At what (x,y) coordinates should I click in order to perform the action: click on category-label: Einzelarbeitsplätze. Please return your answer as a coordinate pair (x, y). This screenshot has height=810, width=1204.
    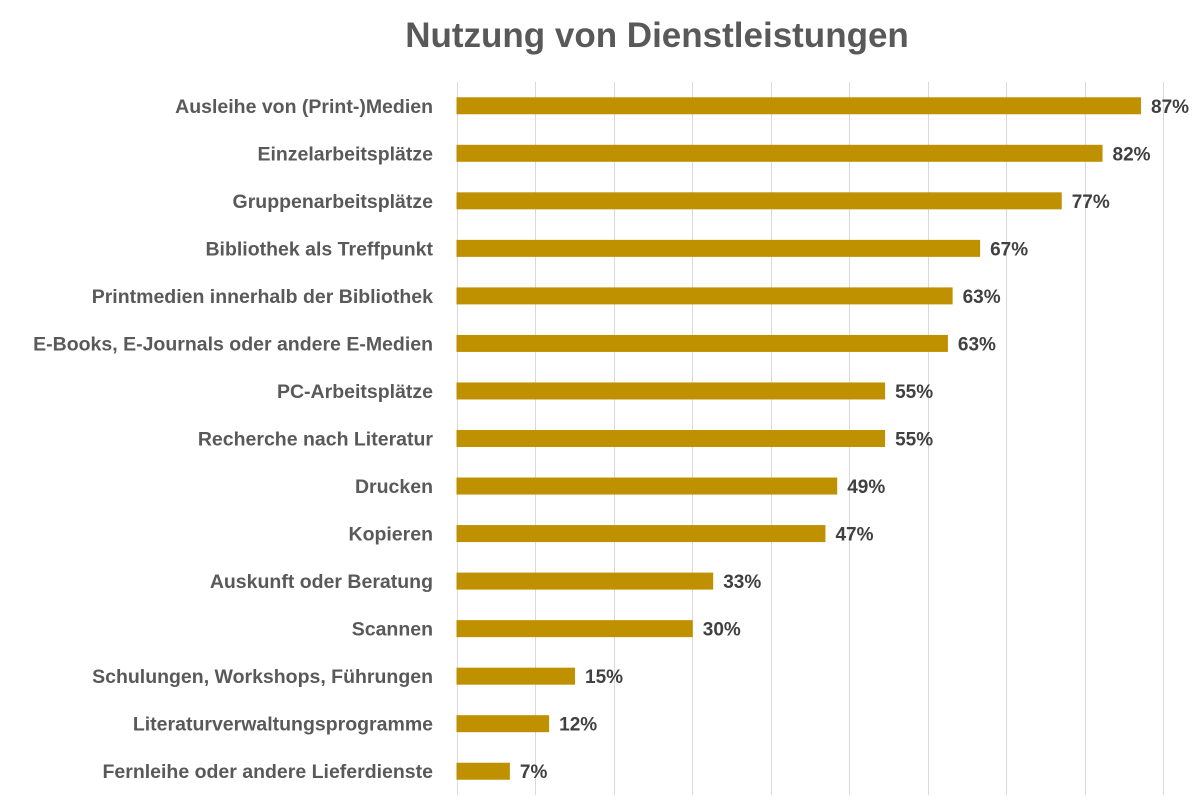
    Looking at the image, I should click on (345, 154).